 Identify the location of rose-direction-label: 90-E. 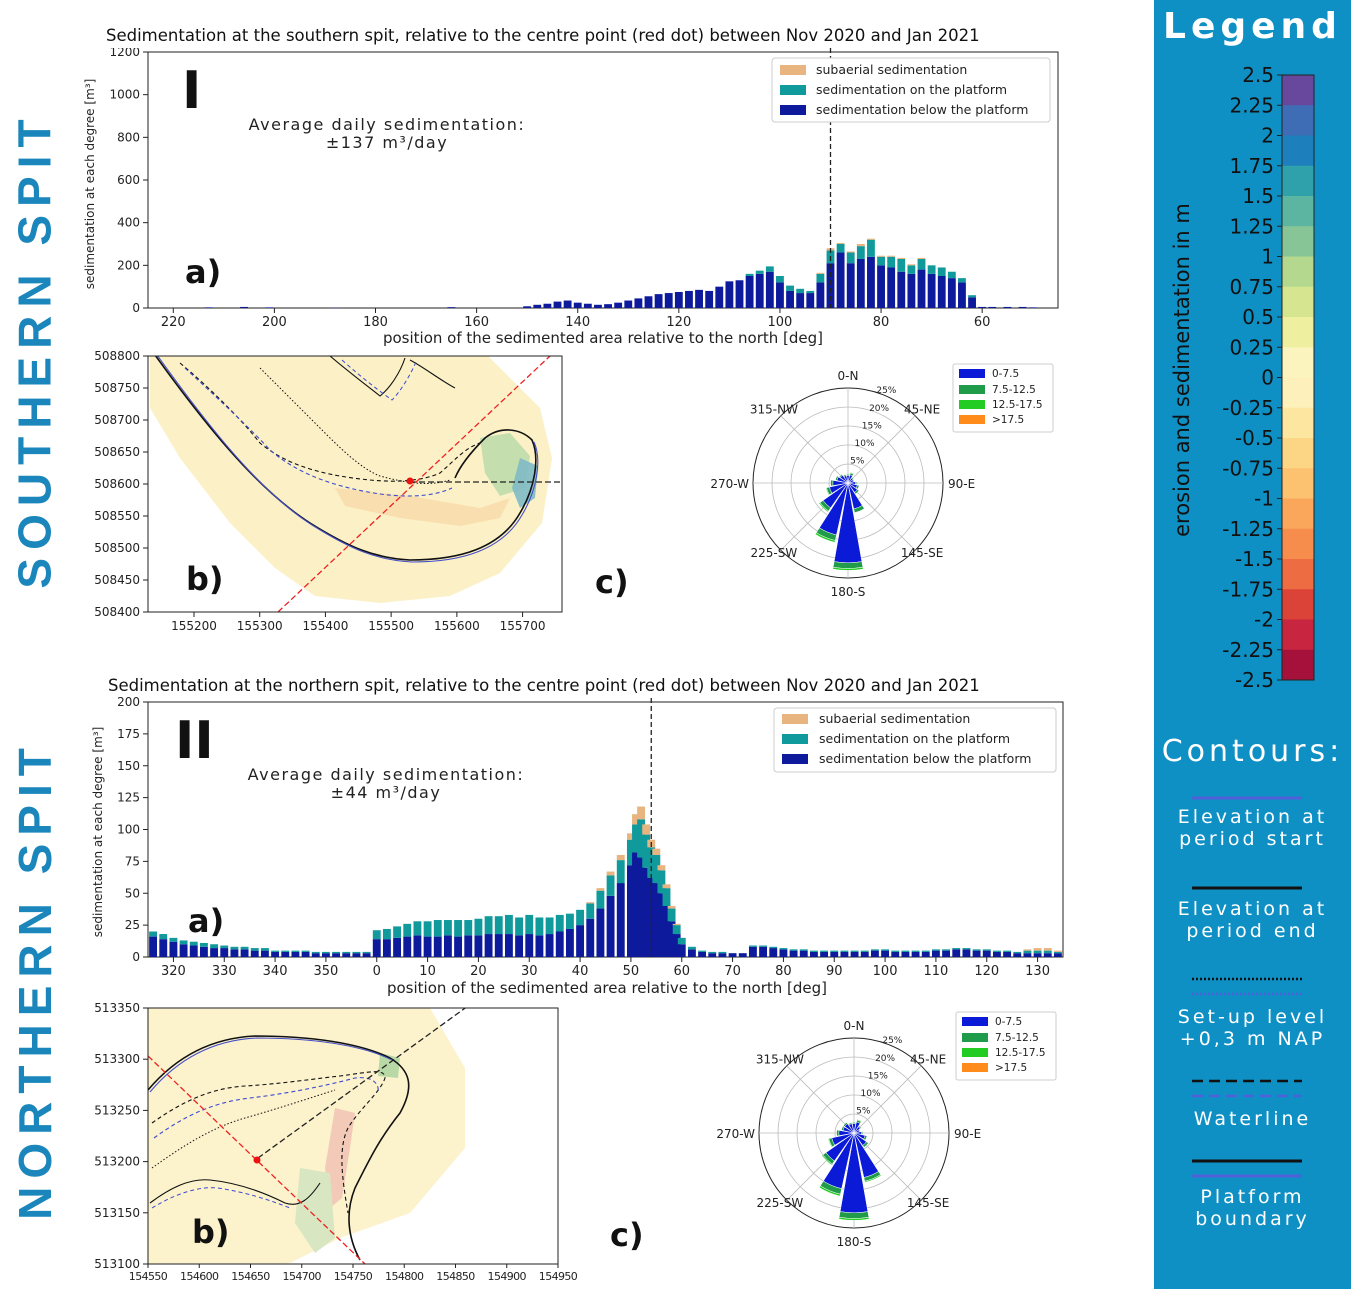
(961, 484).